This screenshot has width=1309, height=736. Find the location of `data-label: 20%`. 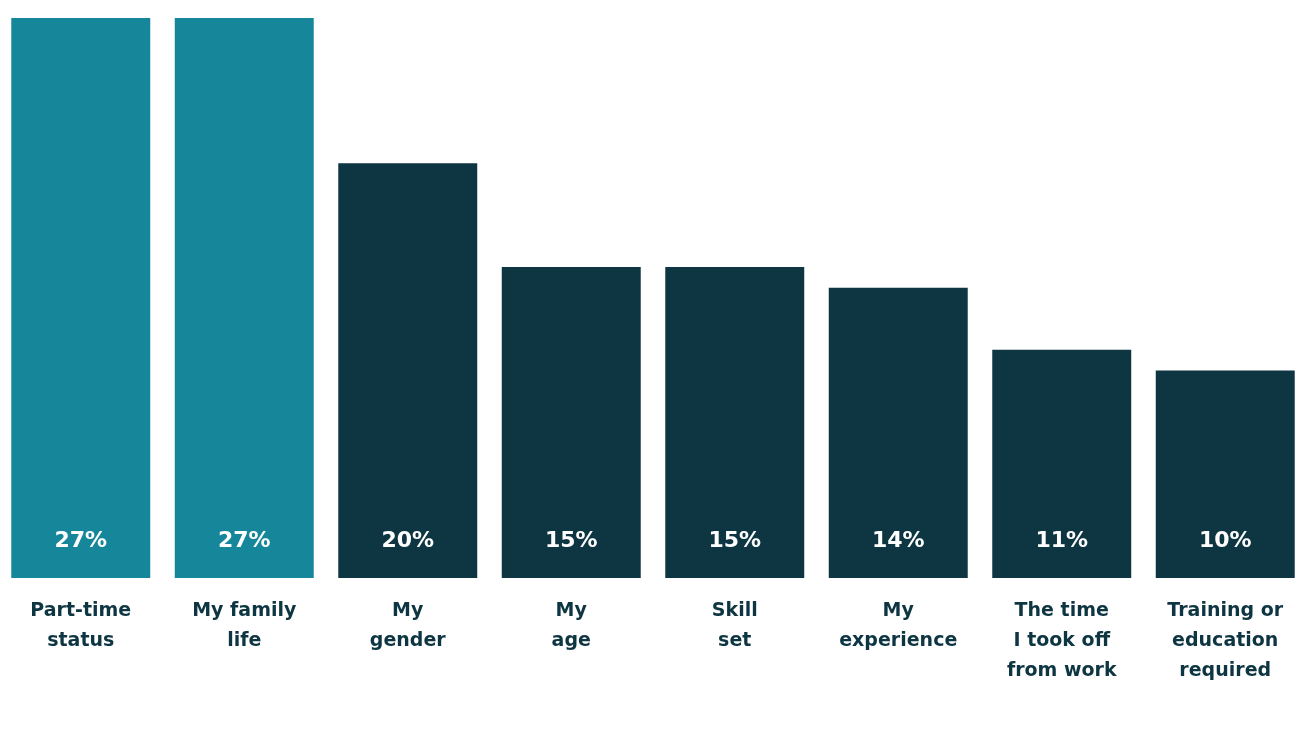

data-label: 20% is located at coordinates (408, 539).